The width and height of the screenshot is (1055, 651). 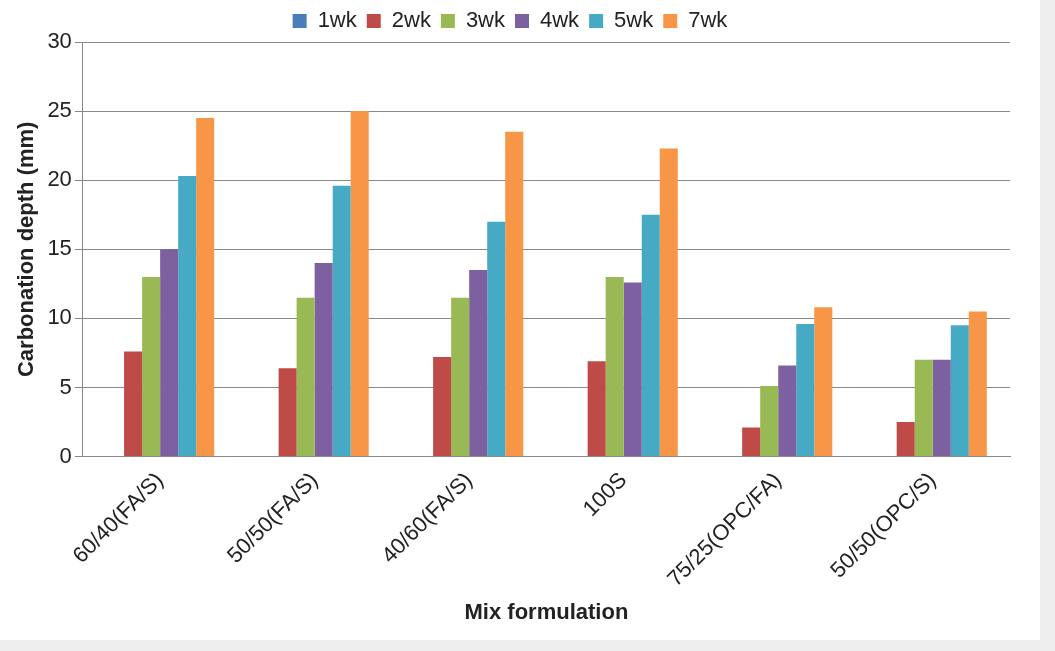 I want to click on y-tick-label: 30, so click(x=59, y=41).